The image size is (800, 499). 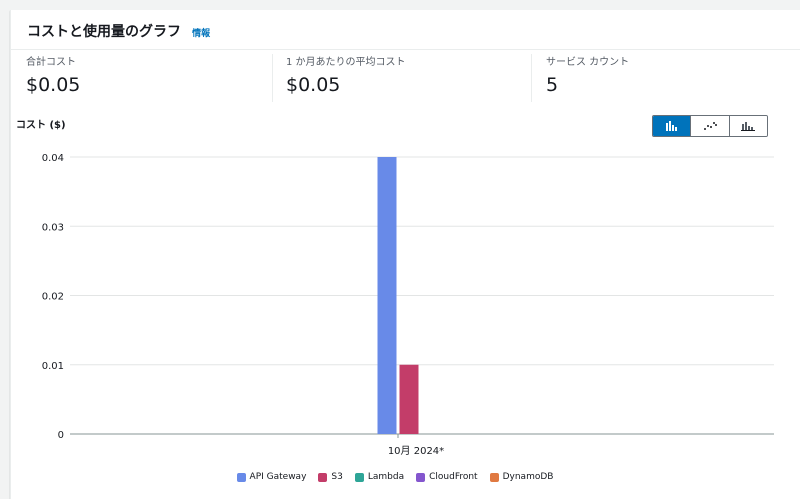 I want to click on info-link: 情報, so click(x=201, y=34).